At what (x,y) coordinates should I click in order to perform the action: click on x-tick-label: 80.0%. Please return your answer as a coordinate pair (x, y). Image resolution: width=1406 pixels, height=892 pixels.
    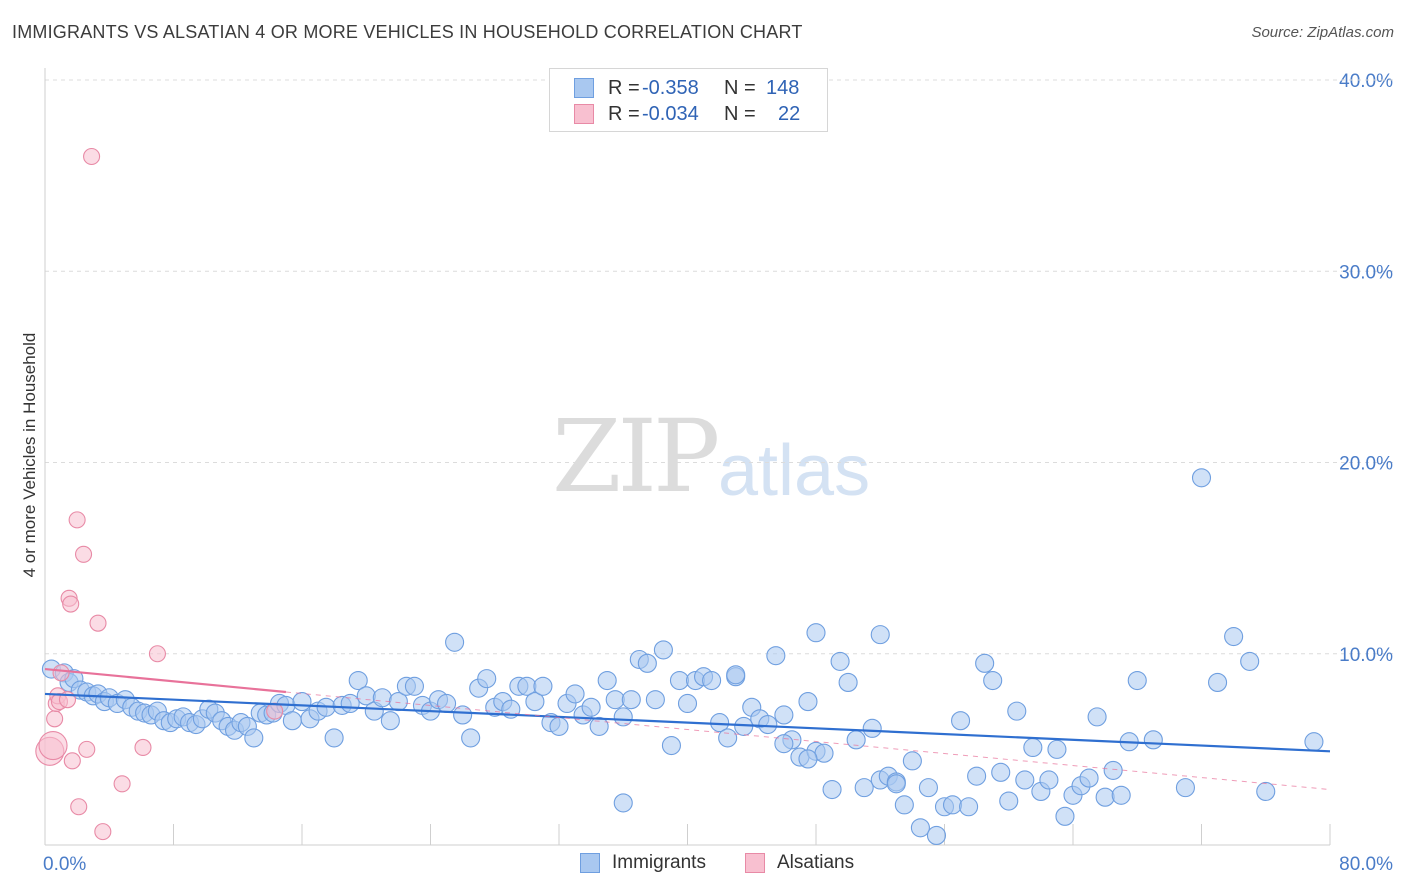
    Looking at the image, I should click on (1366, 864).